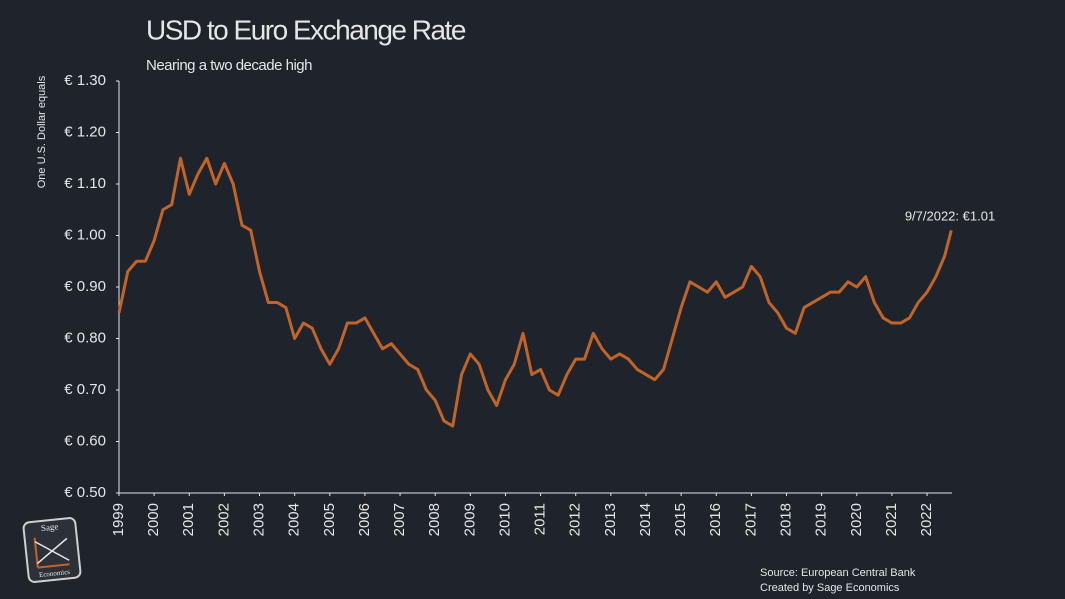 Image resolution: width=1065 pixels, height=599 pixels. What do you see at coordinates (85, 131) in the screenshot?
I see `y-tick-label: € 1.20` at bounding box center [85, 131].